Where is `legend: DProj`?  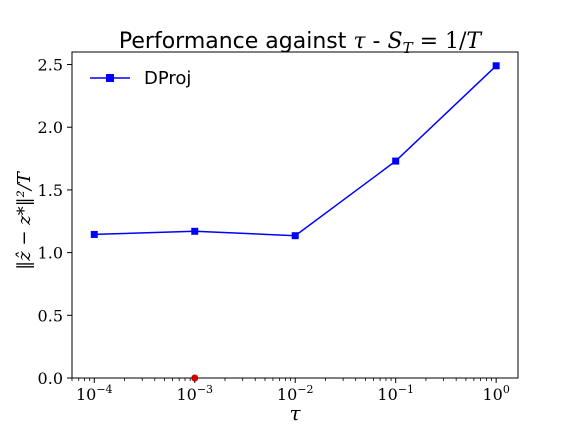 legend: DProj is located at coordinates (140, 78).